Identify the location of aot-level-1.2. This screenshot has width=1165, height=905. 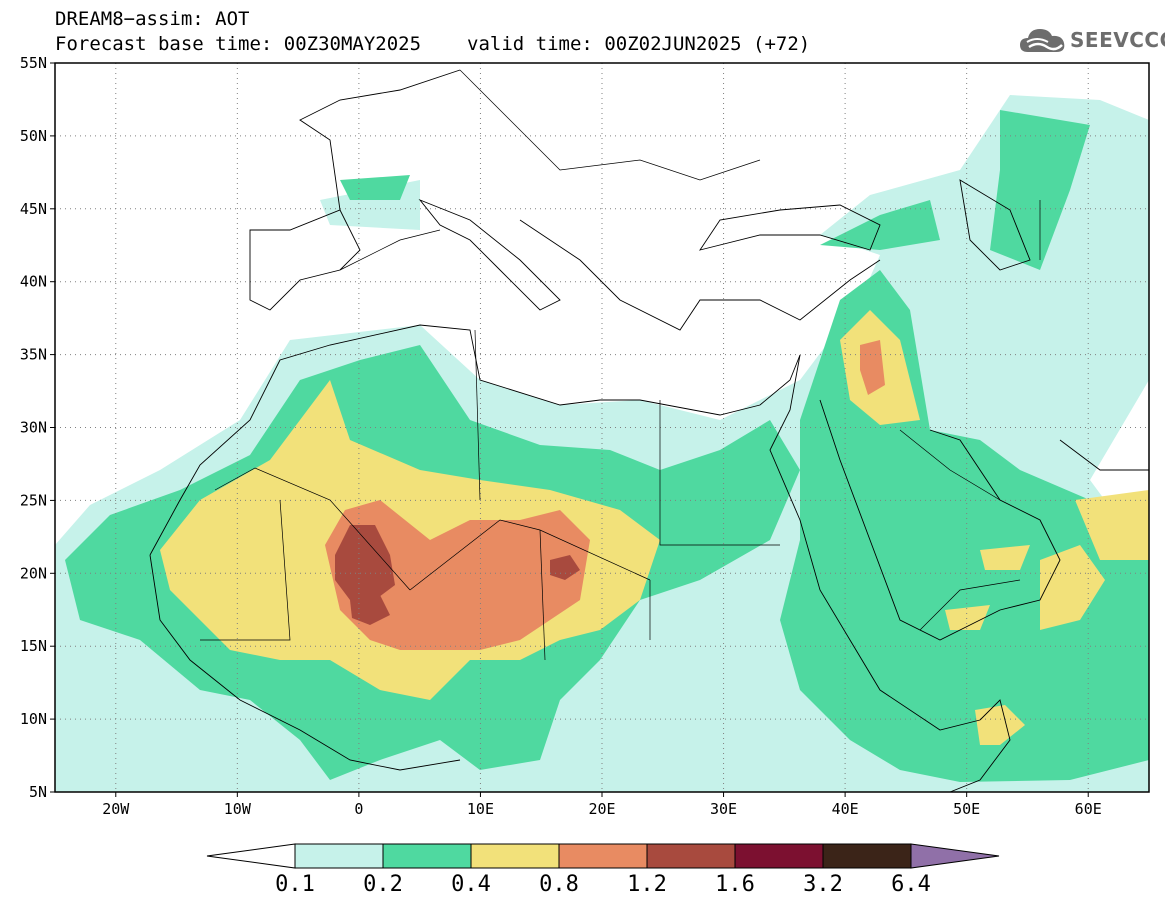
(457, 575).